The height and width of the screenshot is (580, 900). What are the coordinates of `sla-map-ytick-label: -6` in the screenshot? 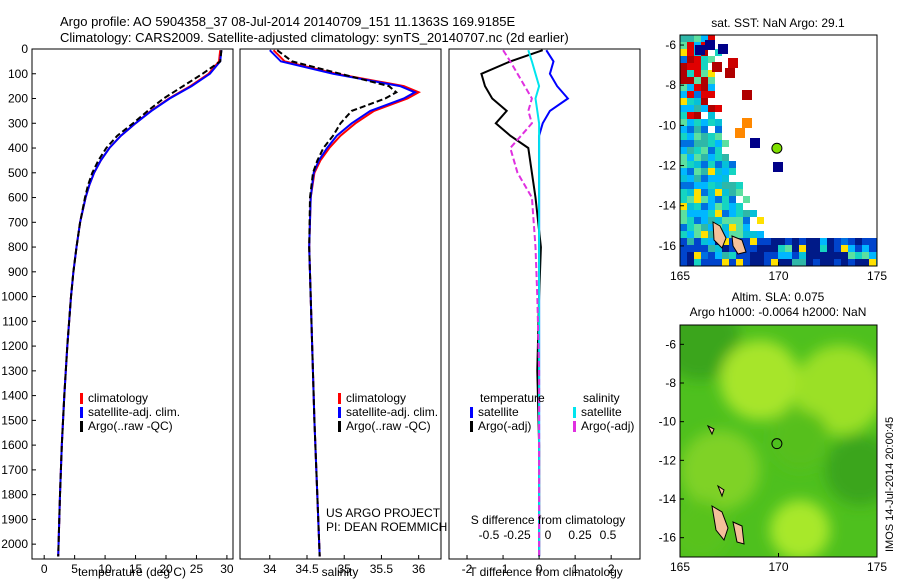 It's located at (670, 344).